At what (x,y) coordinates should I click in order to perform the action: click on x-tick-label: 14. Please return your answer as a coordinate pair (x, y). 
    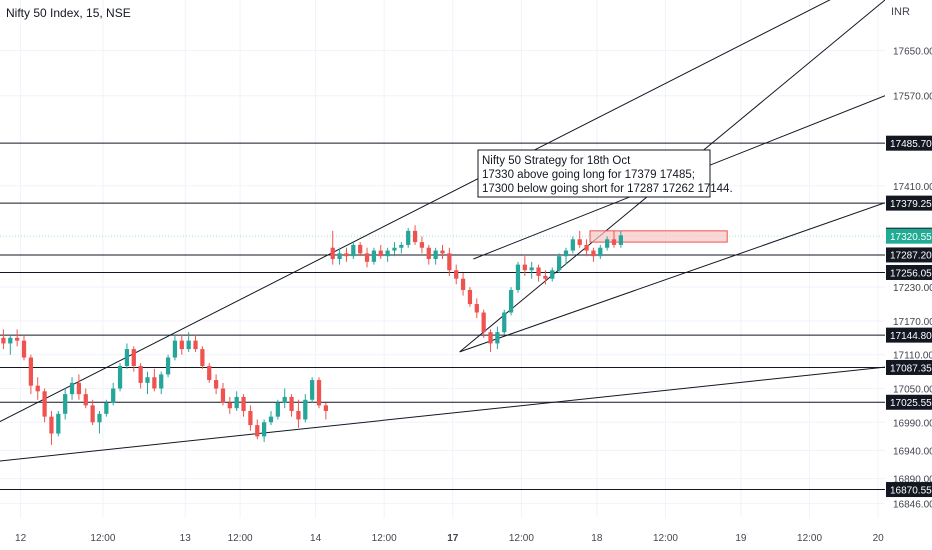
    Looking at the image, I should click on (316, 538).